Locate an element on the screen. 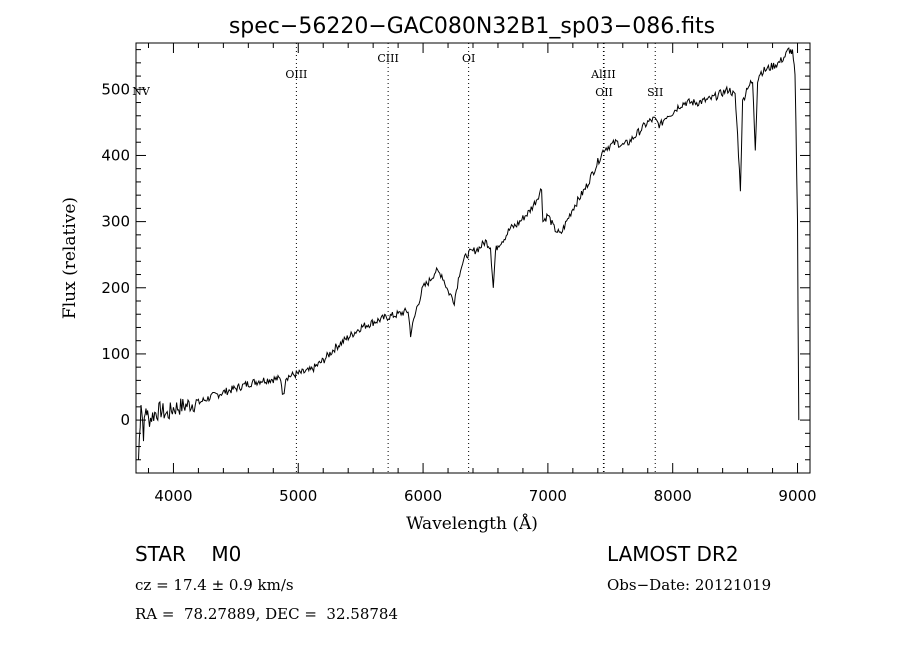  y-tick-label: 100 is located at coordinates (115, 354).